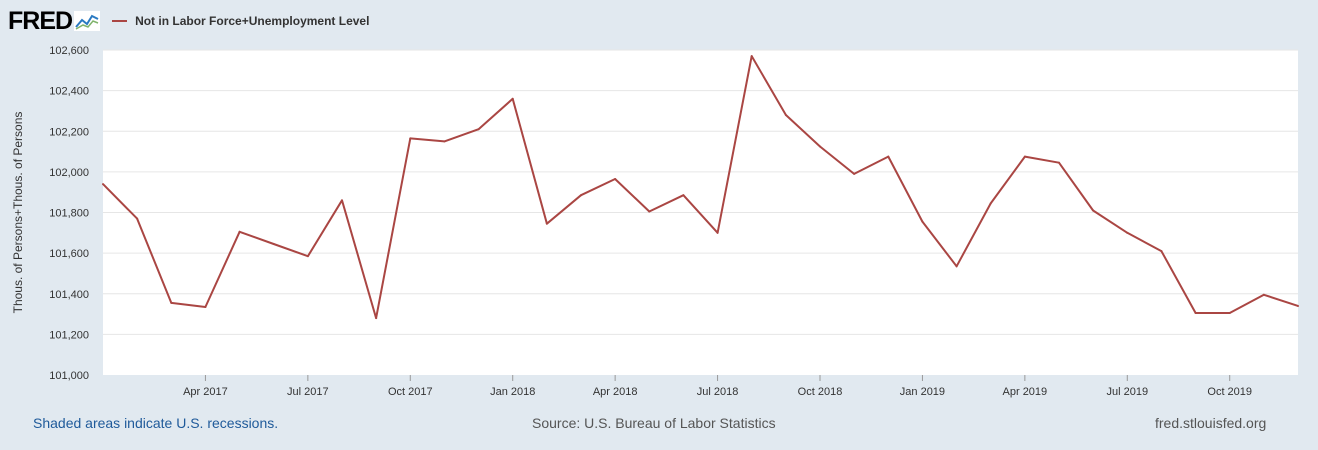 The image size is (1318, 450). Describe the element at coordinates (87, 21) in the screenshot. I see `fred-graph-icon` at that location.